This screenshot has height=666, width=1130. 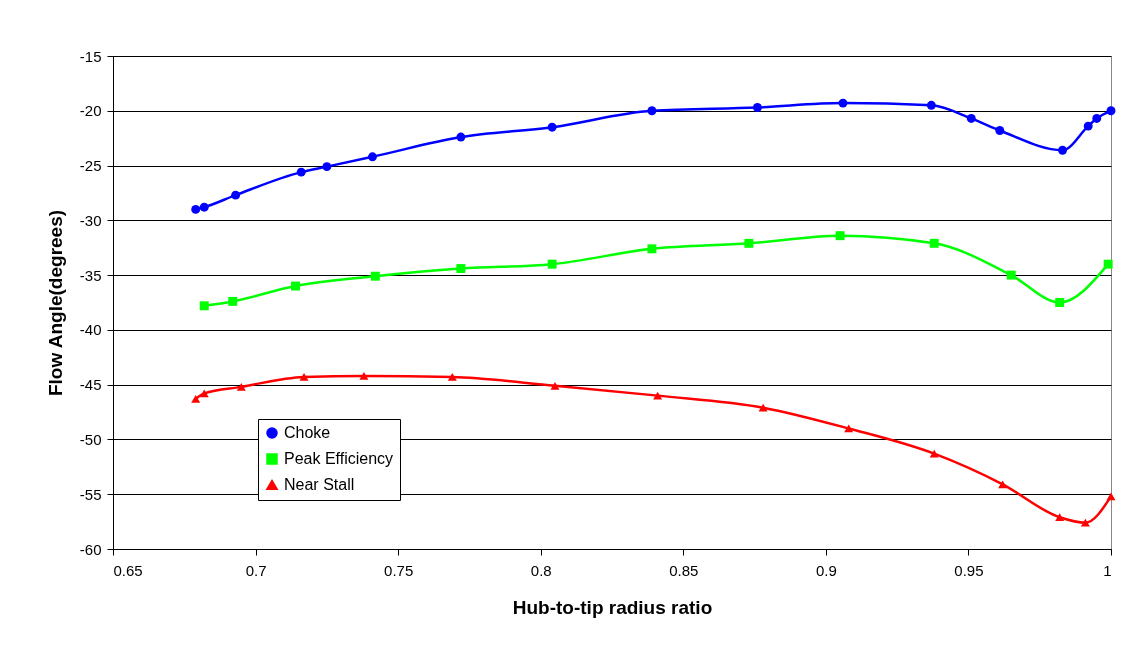 What do you see at coordinates (612, 607) in the screenshot?
I see `x-axis-title: Hub-to-tip radius ratio` at bounding box center [612, 607].